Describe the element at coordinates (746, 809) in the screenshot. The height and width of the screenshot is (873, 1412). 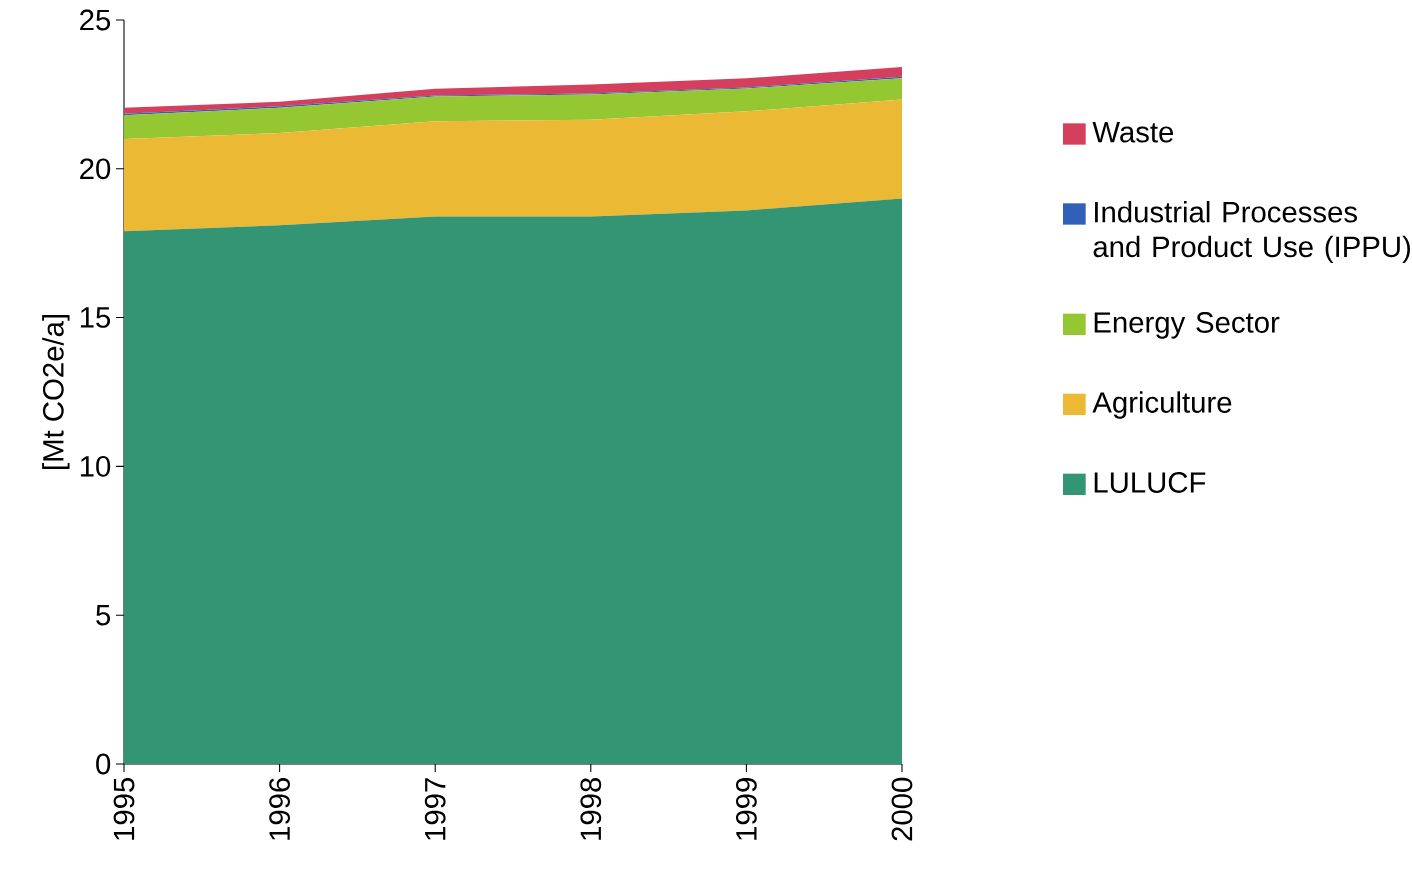
I see `x-tick-label: 1999` at that location.